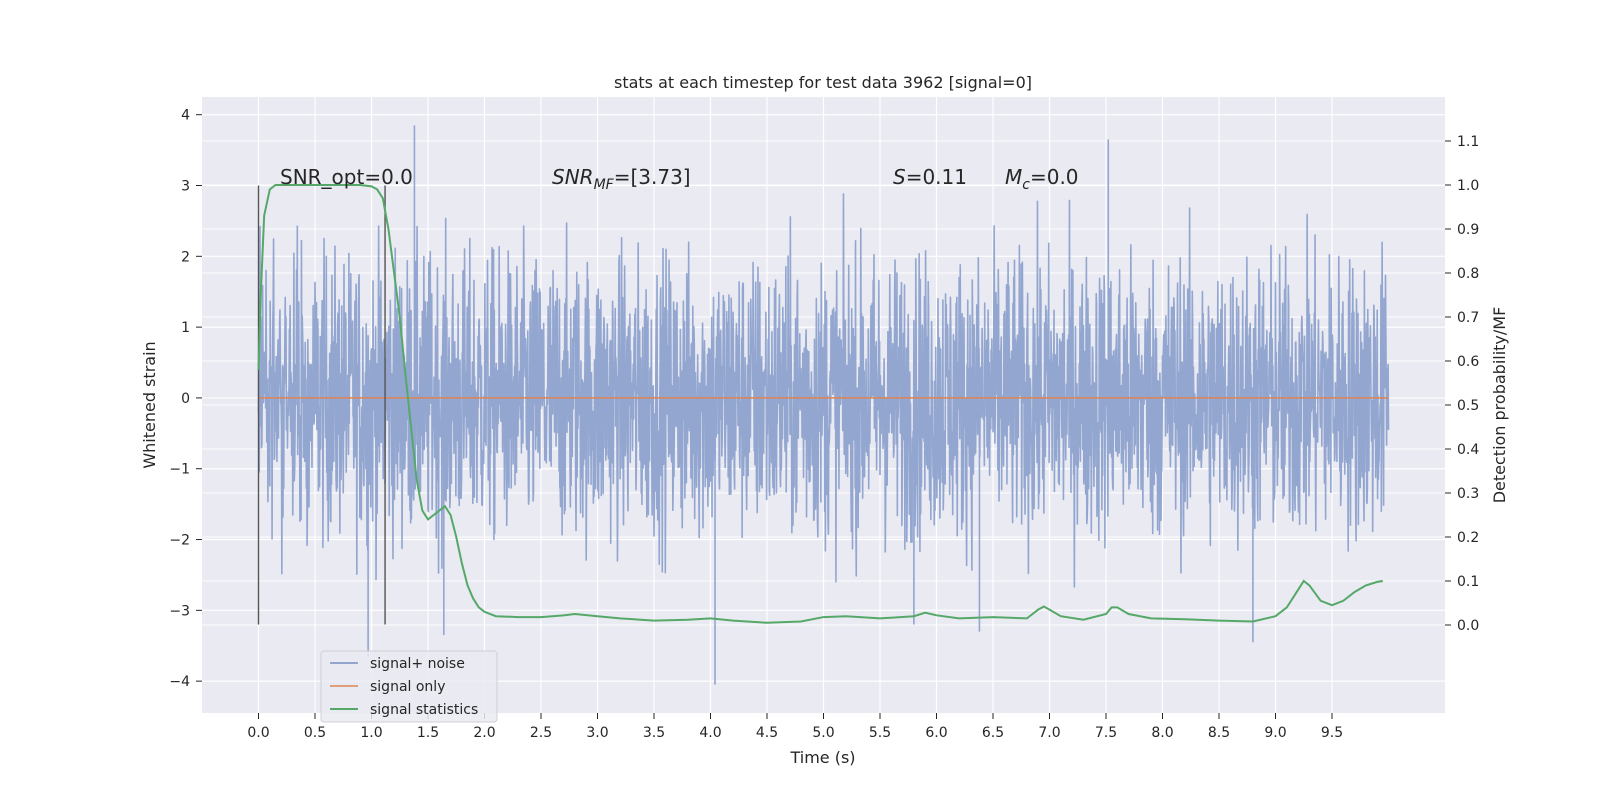  What do you see at coordinates (321, 405) in the screenshot?
I see `vertical-markers` at bounding box center [321, 405].